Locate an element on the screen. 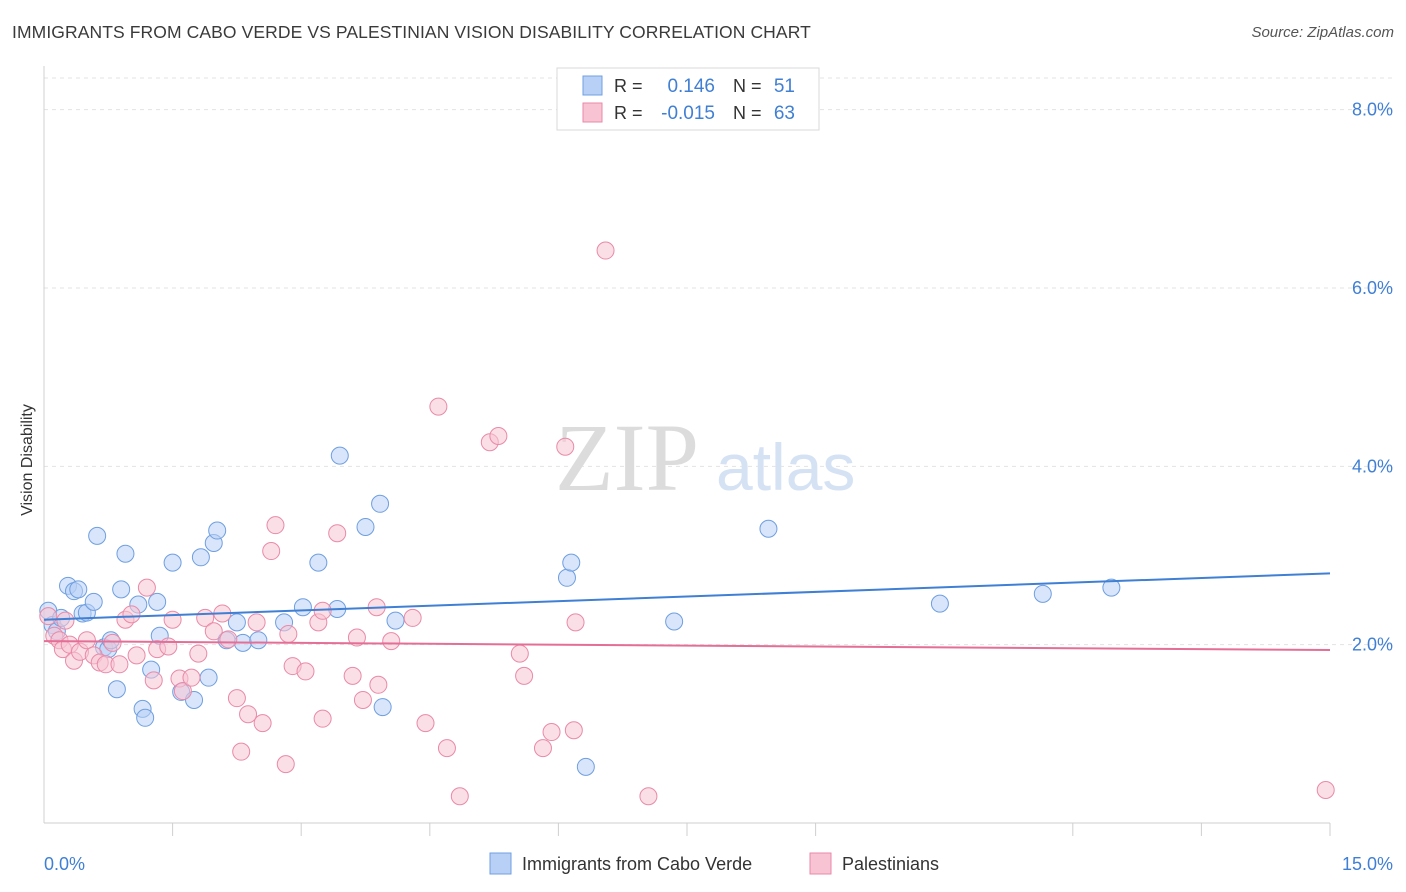  legend-n-value-1: 51 is located at coordinates (784, 86).